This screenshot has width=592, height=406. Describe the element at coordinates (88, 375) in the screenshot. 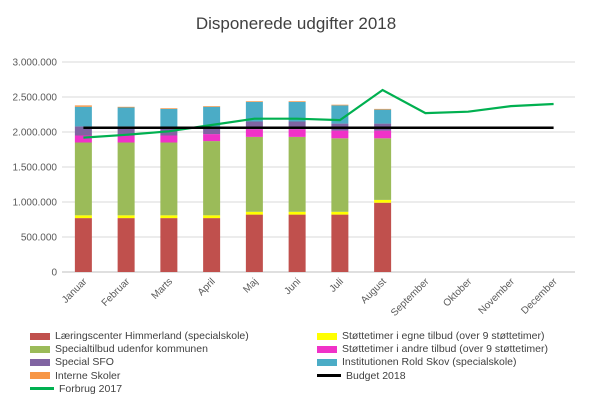

I see `legend-label: Interne Skoler` at that location.